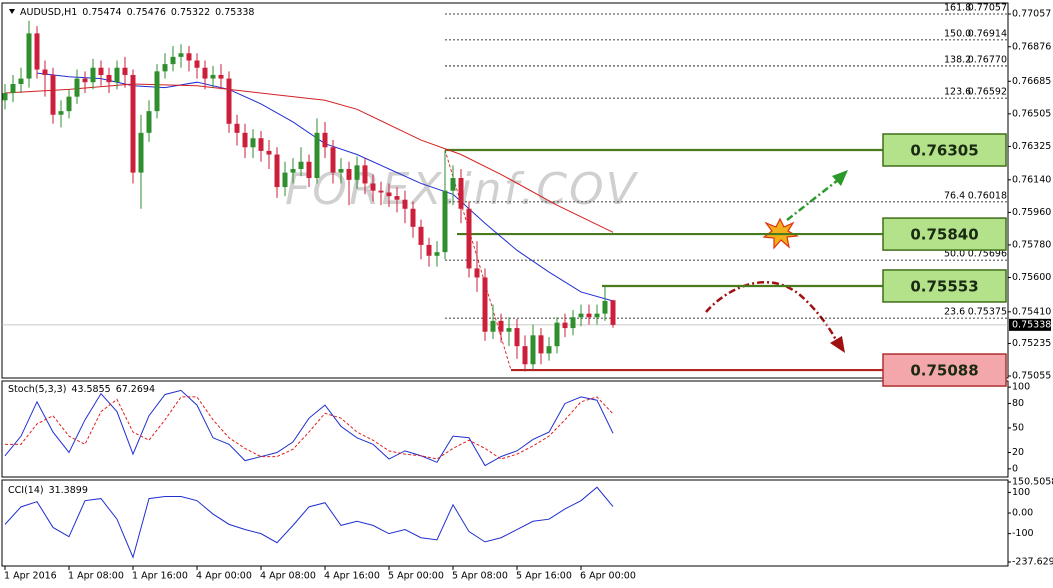 This screenshot has width=1053, height=588. I want to click on fib-level-name: 23.6, so click(954, 312).